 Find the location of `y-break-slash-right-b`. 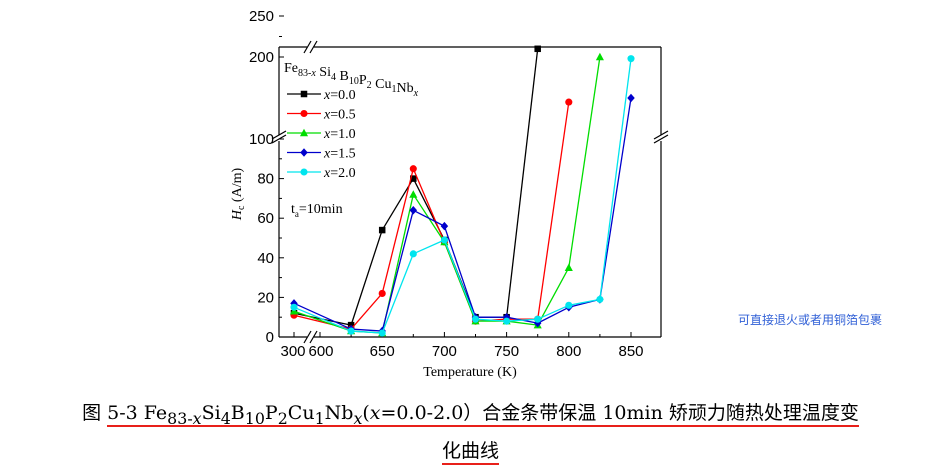

y-break-slash-right-b is located at coordinates (661, 135).